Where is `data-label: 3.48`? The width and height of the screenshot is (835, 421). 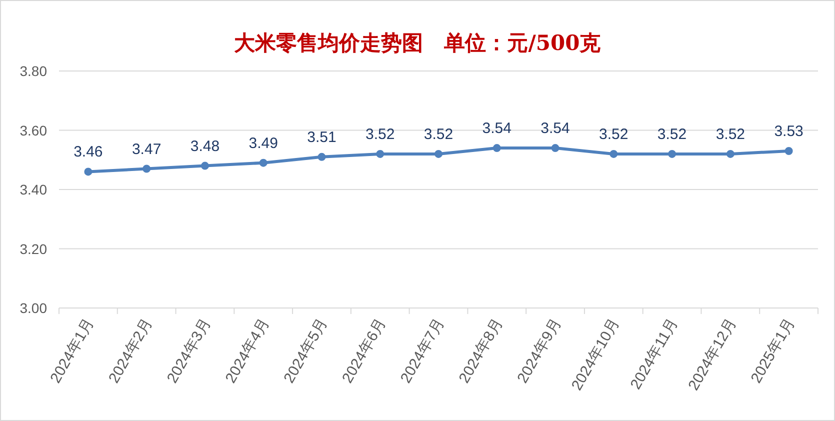
data-label: 3.48 is located at coordinates (205, 146).